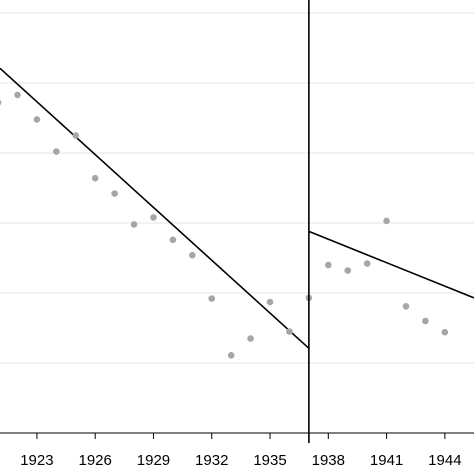 Image resolution: width=474 pixels, height=474 pixels. I want to click on x-tick-label: 1932, so click(211, 460).